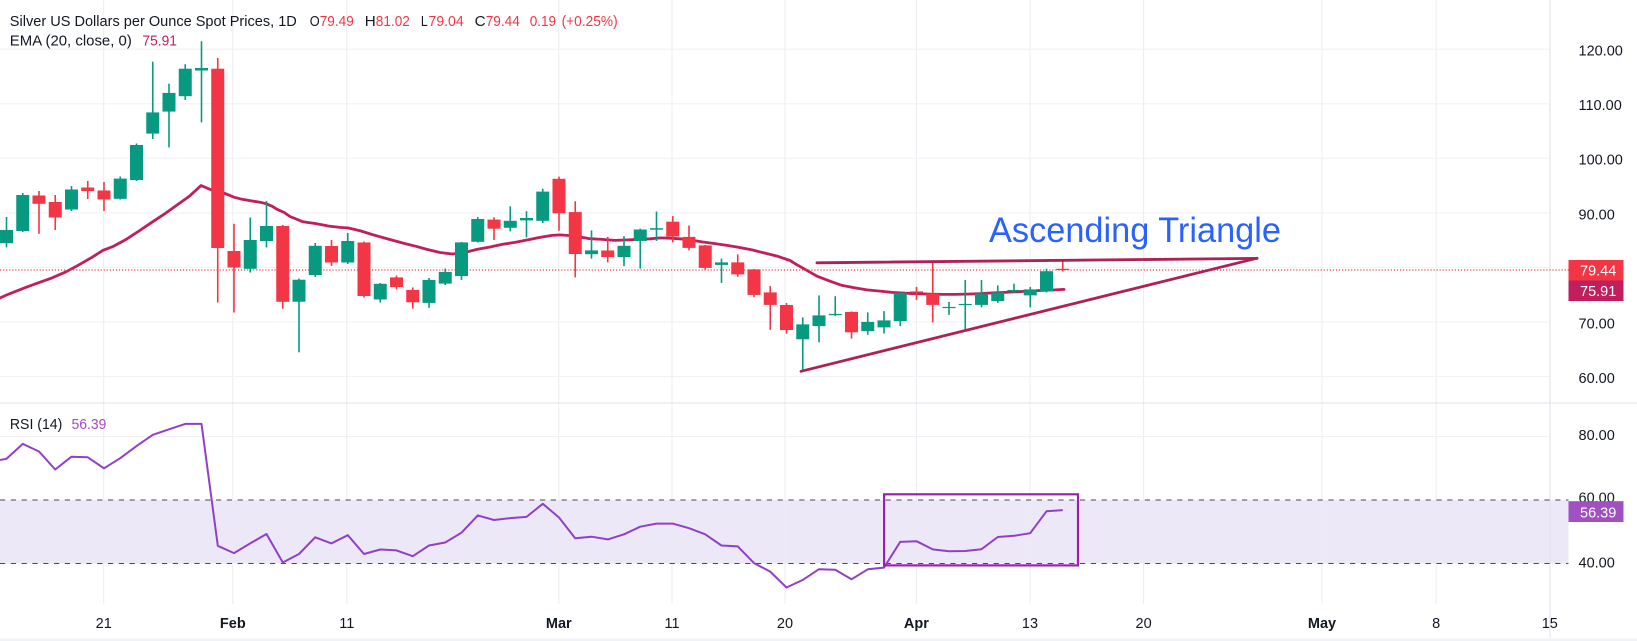  What do you see at coordinates (1597, 215) in the screenshot?
I see `svg-text: 90.00` at bounding box center [1597, 215].